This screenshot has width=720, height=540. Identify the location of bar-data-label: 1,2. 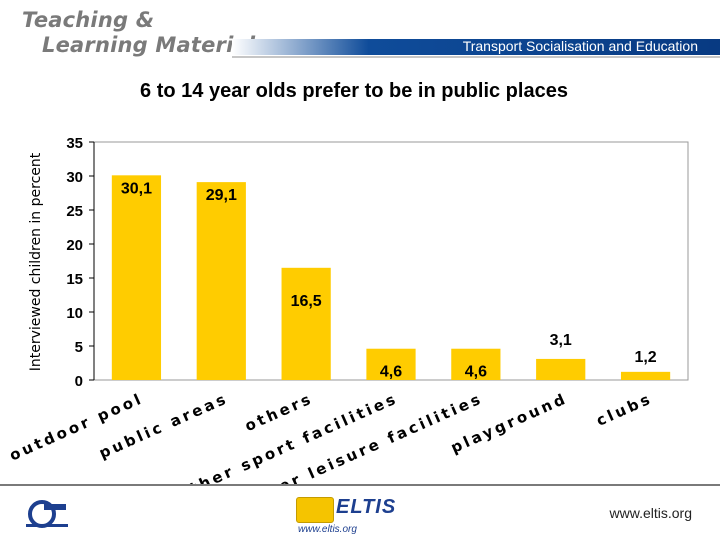
(645, 357).